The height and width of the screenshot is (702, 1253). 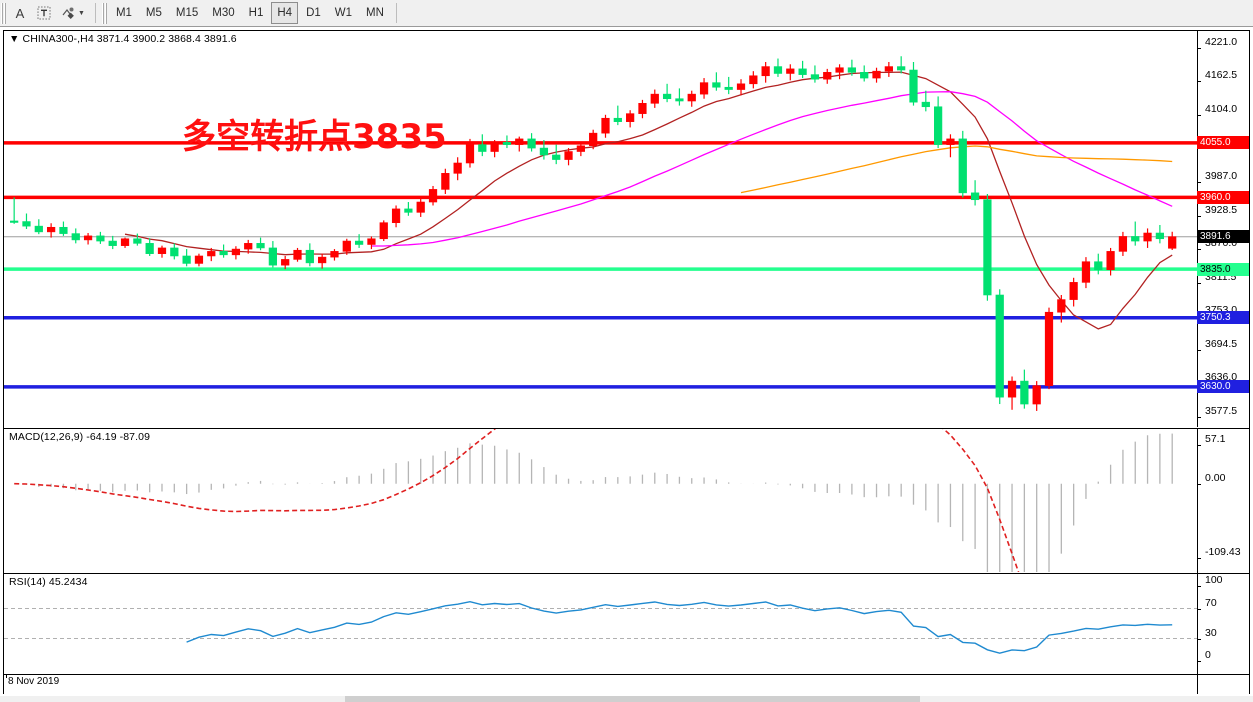 I want to click on timeframe-w1: W1, so click(x=343, y=13).